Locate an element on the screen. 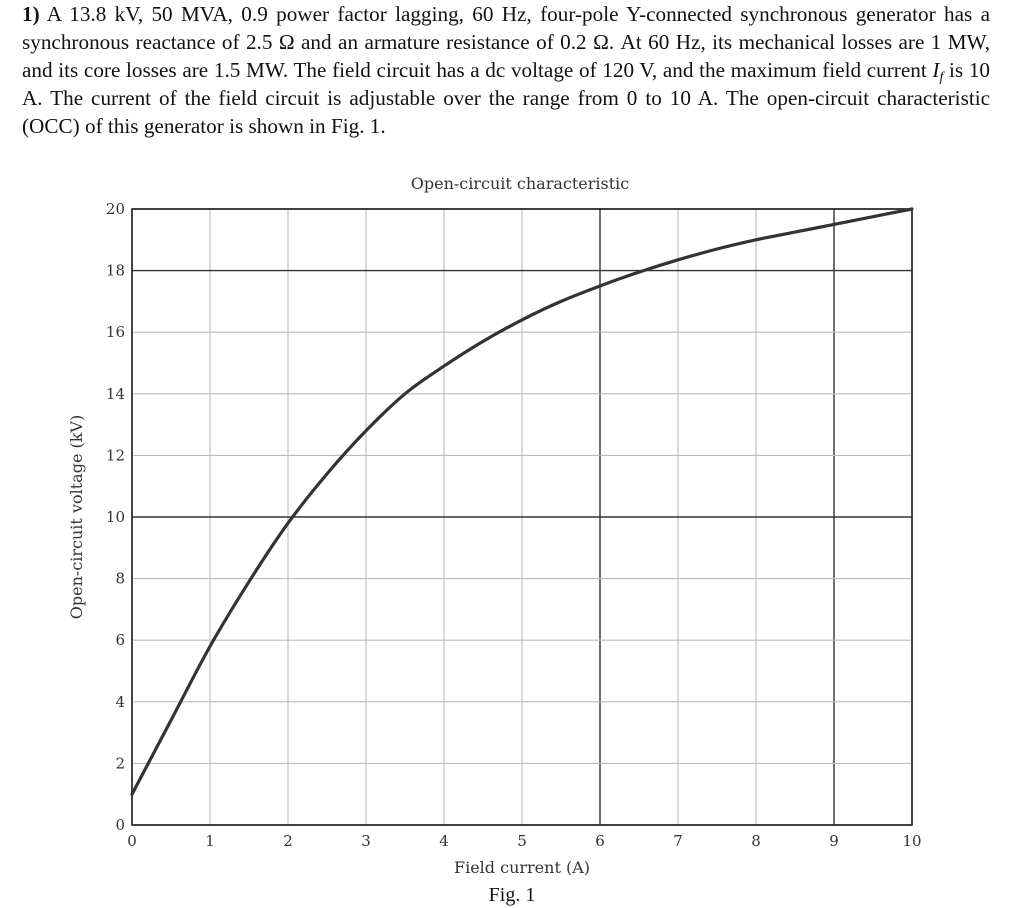 Image resolution: width=1024 pixels, height=908 pixels. field-current-symbol: If is located at coordinates (938, 71).